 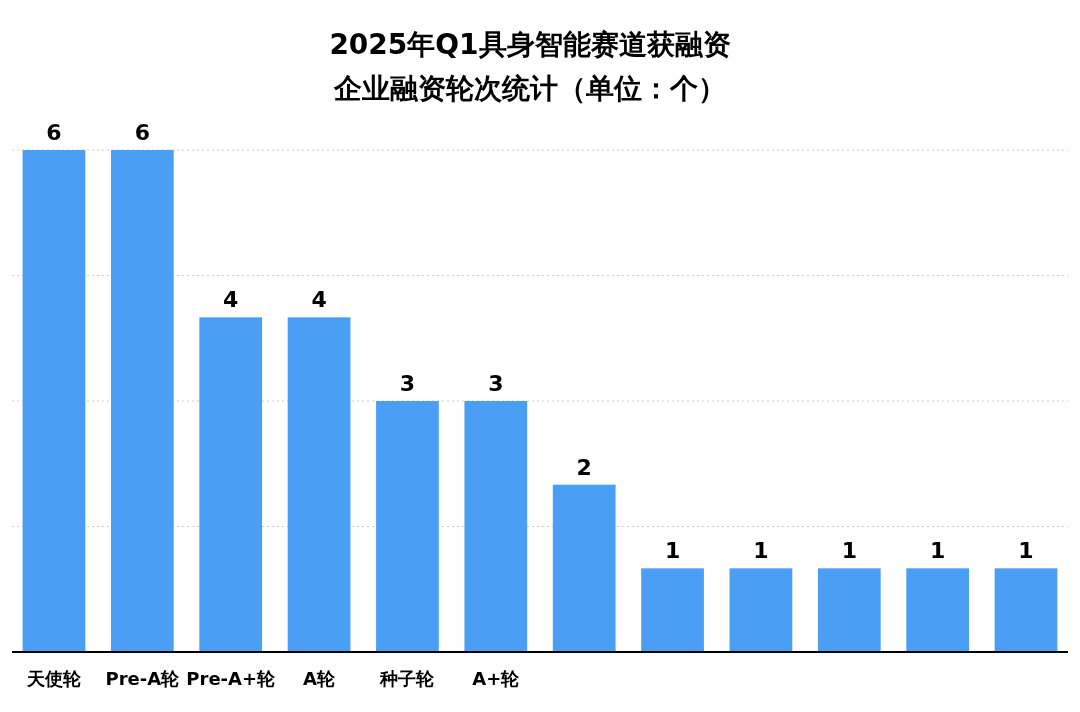 I want to click on x-tick-label: 种子轮, so click(x=407, y=678).